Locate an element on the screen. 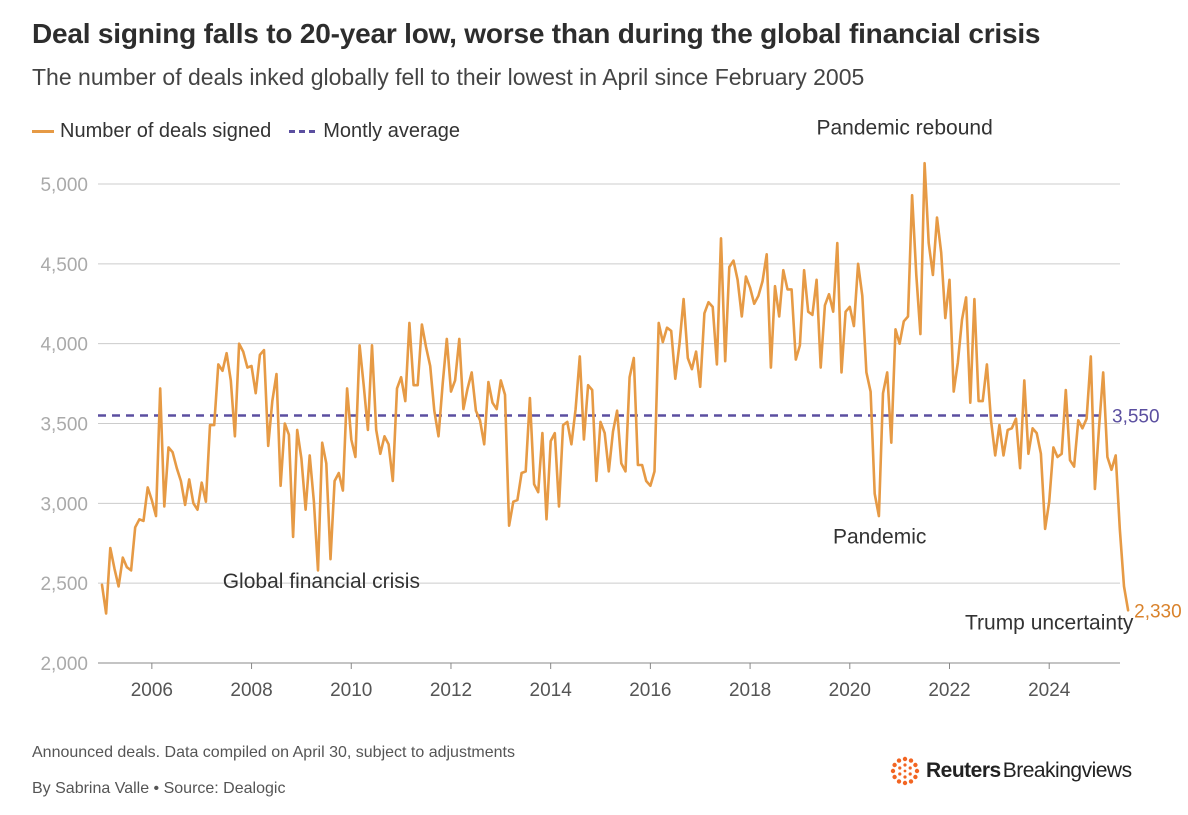 This screenshot has height=815, width=1188. x-tick-label: 2006 is located at coordinates (152, 690).